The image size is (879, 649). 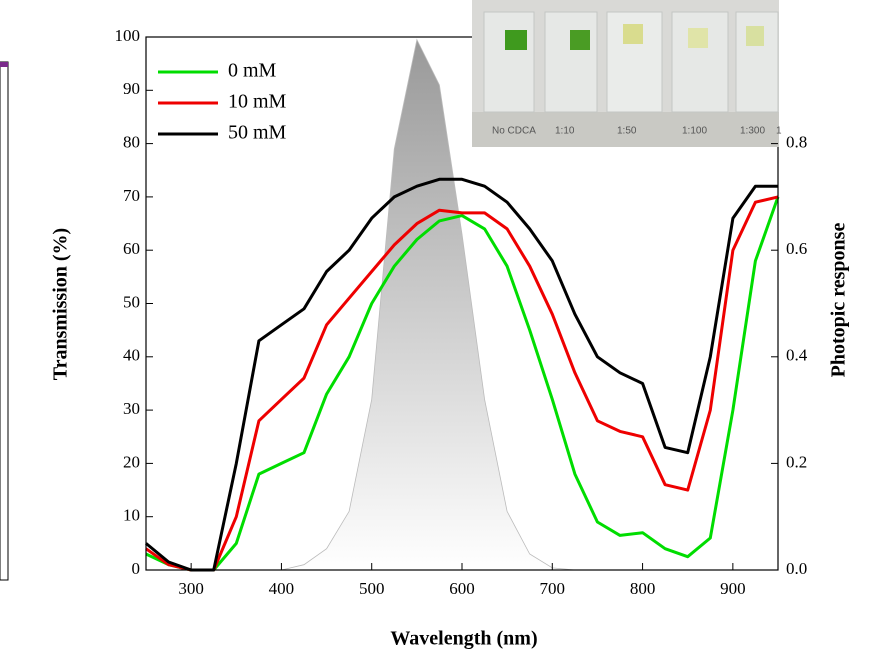 I want to click on legend-label: 50 mM, so click(x=257, y=133).